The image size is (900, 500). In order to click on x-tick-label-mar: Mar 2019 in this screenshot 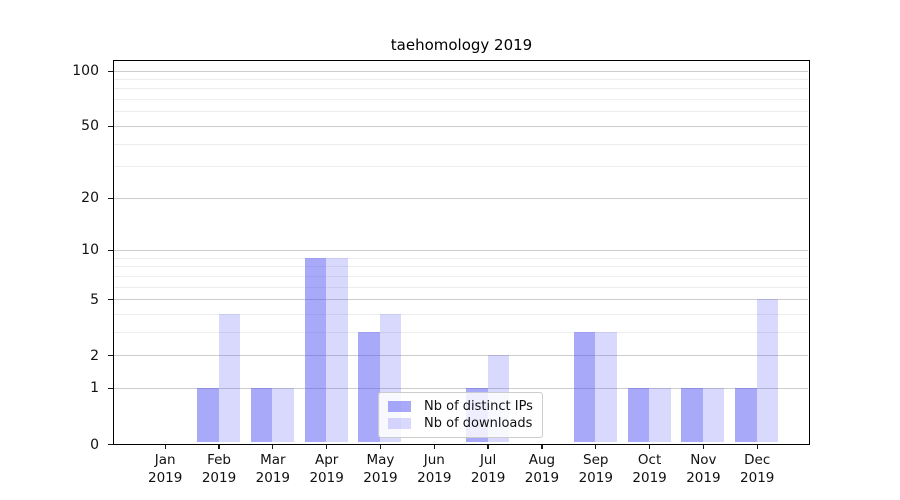, I will do `click(272, 469)`.